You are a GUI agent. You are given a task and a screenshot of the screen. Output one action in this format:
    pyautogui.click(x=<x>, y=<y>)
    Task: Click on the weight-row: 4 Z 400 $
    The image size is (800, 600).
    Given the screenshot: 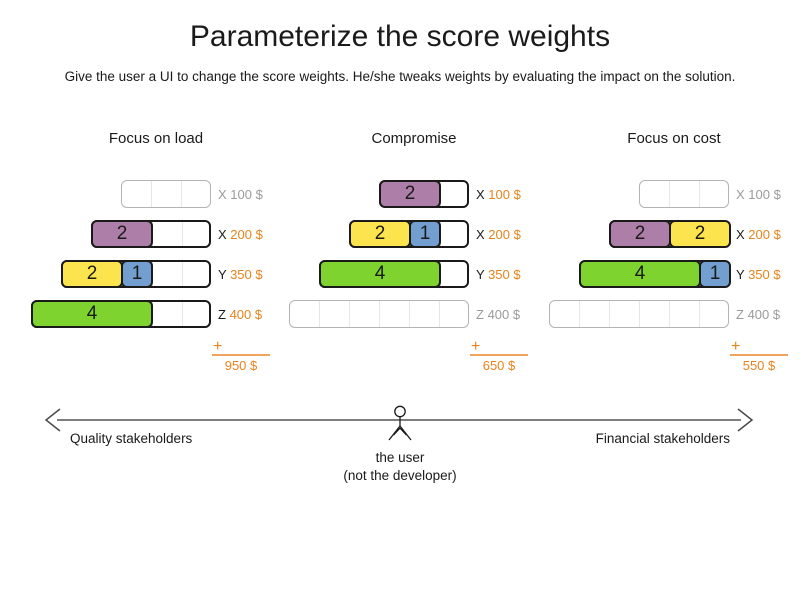 What is the action you would take?
    pyautogui.click(x=156, y=314)
    